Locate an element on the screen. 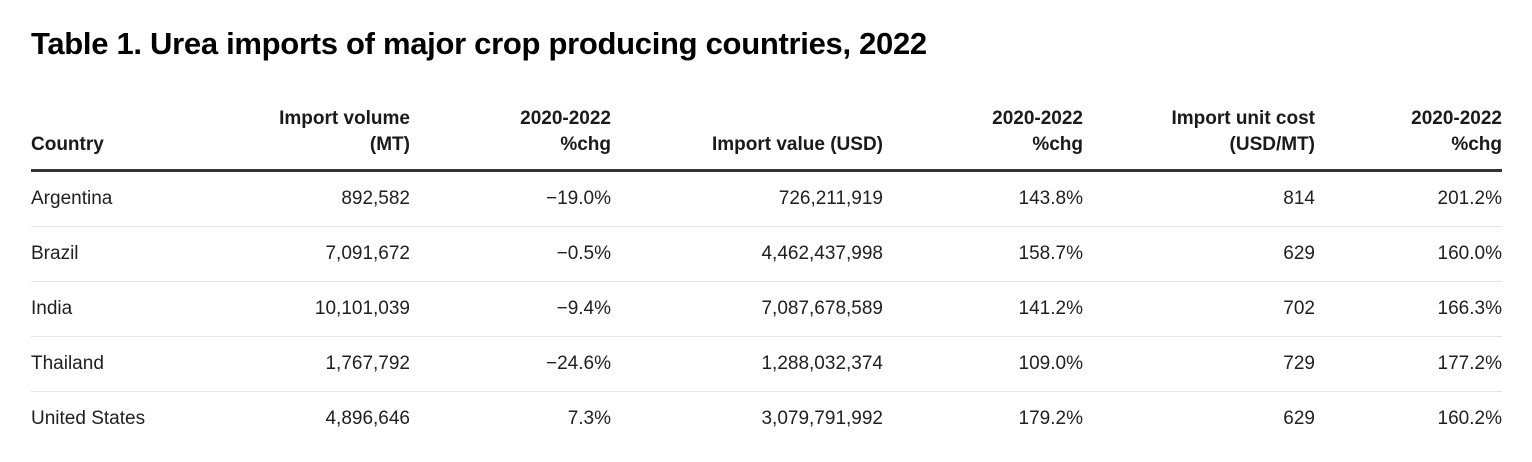 This screenshot has height=462, width=1532. cell-import-value: 4,462,437,998 is located at coordinates (747, 254).